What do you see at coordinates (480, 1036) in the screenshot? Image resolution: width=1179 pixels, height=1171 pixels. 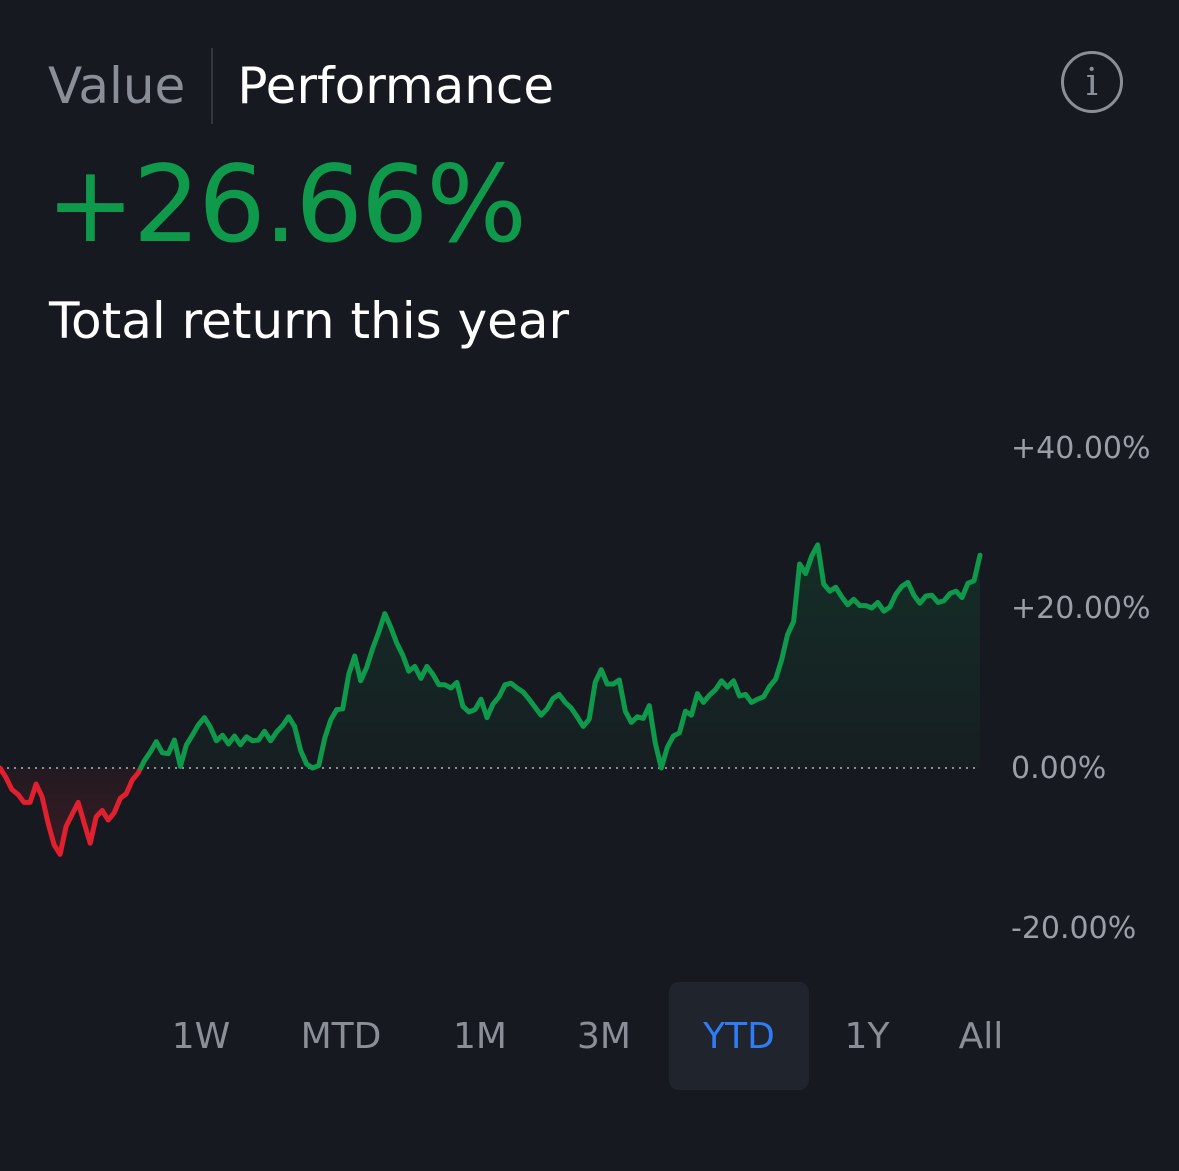 I see `range-1m-button: 1M` at bounding box center [480, 1036].